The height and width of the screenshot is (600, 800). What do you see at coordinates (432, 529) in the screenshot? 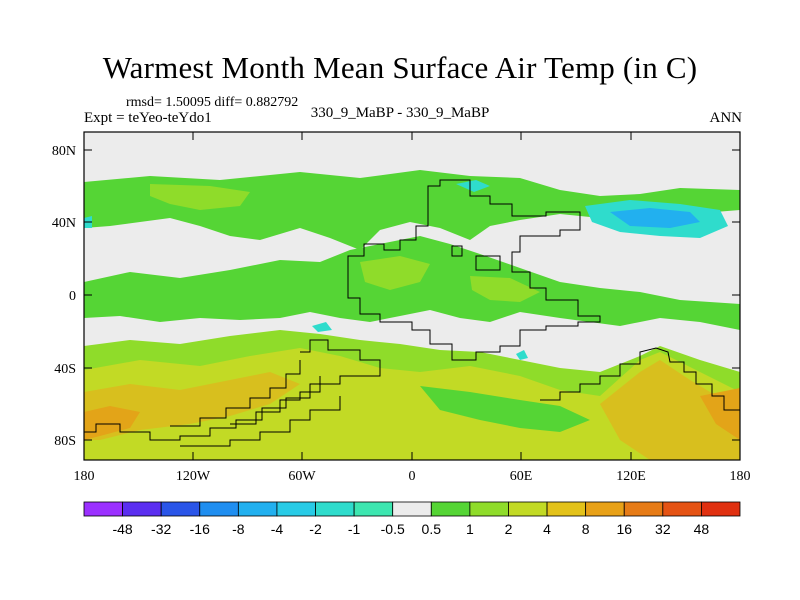
I see `colorbar-label: 0.5` at bounding box center [432, 529].